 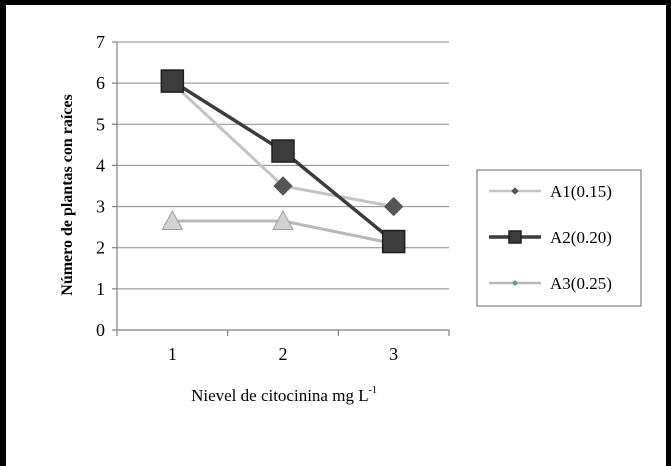 I want to click on y-tick-labels: 0 1 2 3 4 5 6 7, so click(x=100, y=186).